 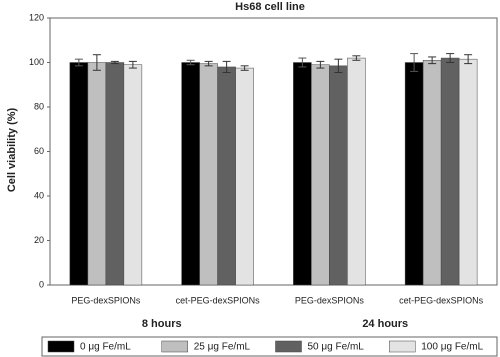 I want to click on y-tick-label: 60, so click(x=39, y=151).